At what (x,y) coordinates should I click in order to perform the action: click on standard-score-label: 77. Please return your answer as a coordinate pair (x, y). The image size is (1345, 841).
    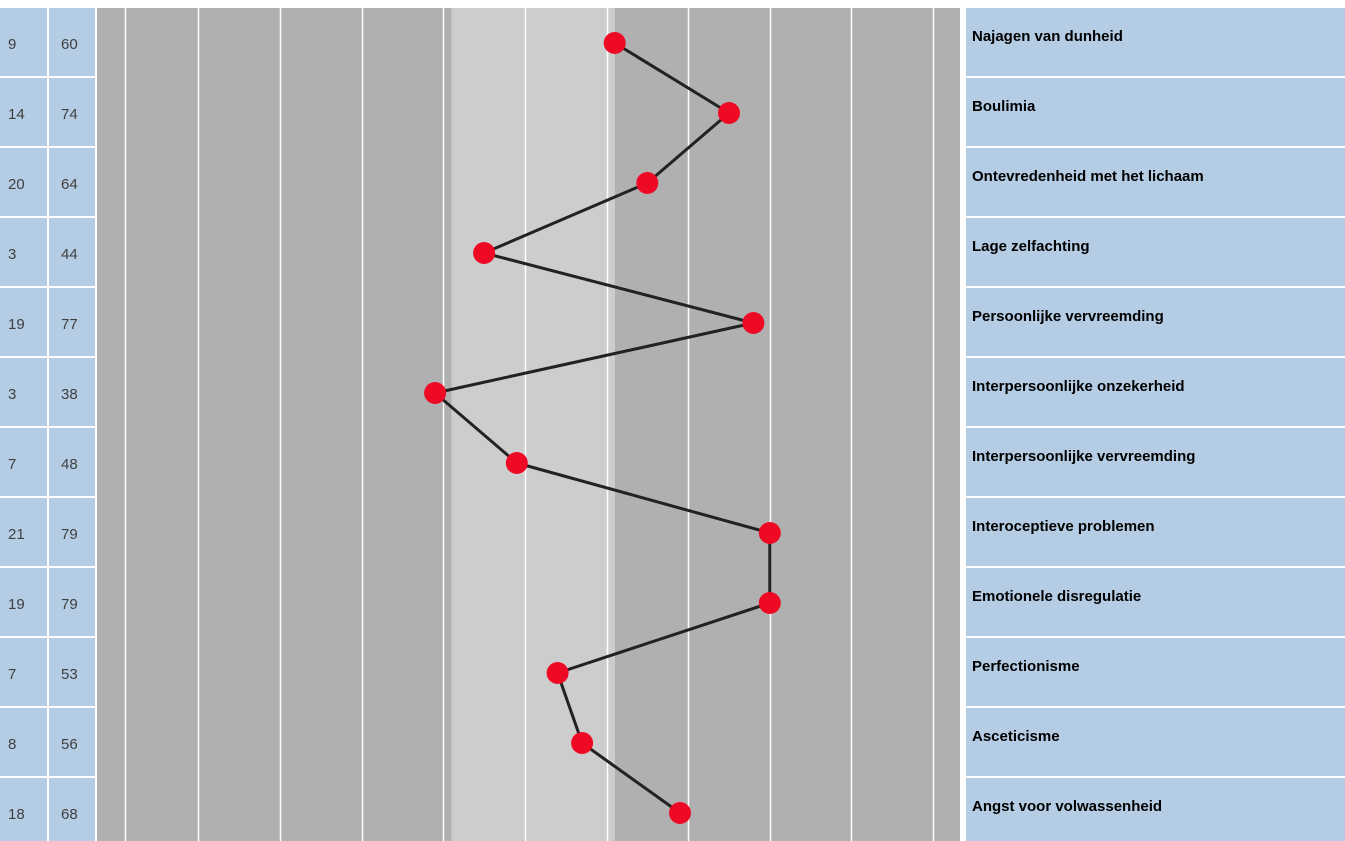
    Looking at the image, I should click on (69, 324).